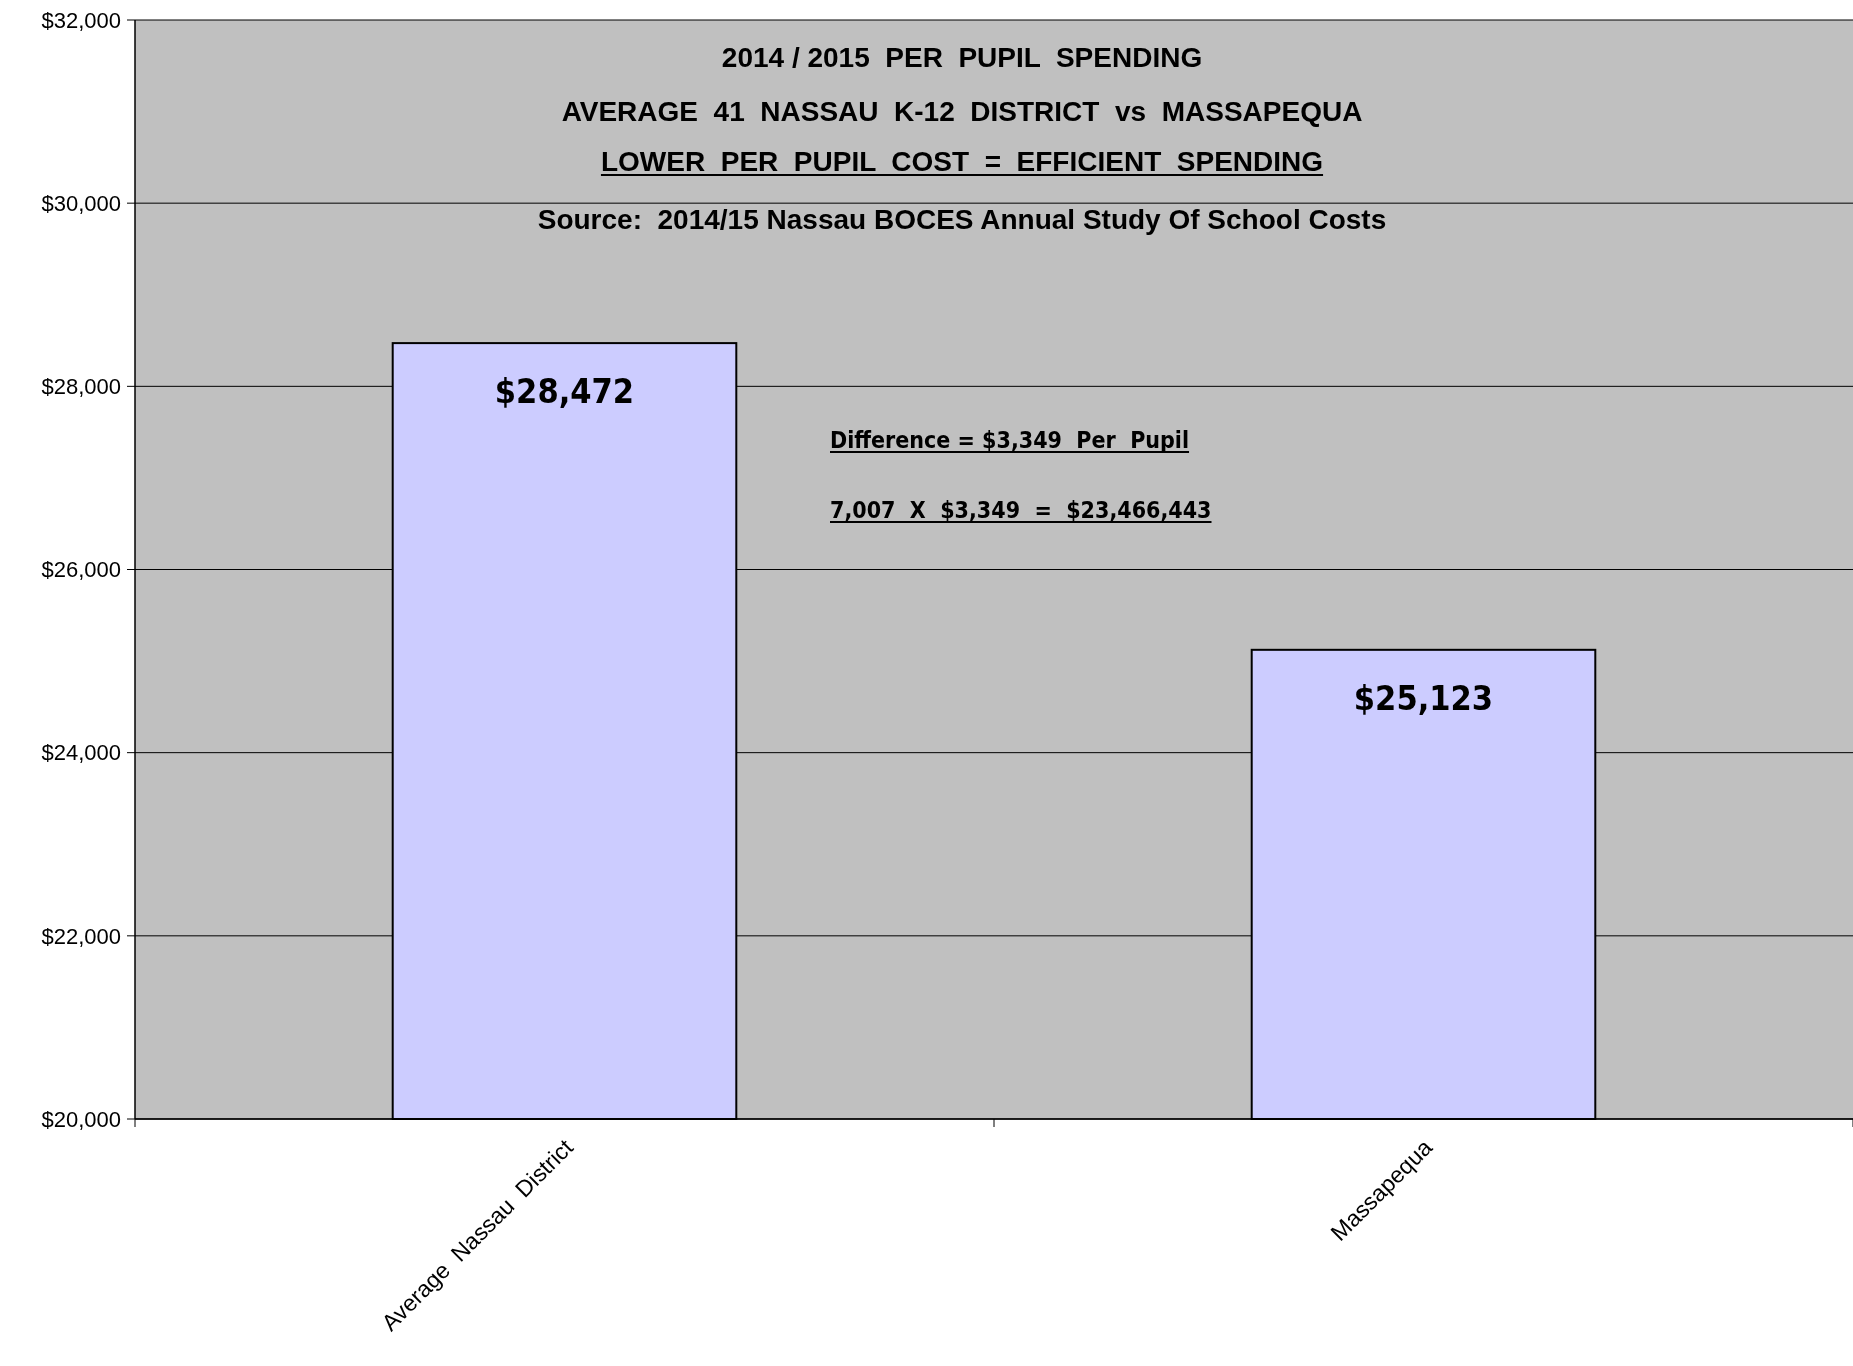 This screenshot has width=1853, height=1366. Describe the element at coordinates (81, 753) in the screenshot. I see `y-tick-label: $24,000` at that location.